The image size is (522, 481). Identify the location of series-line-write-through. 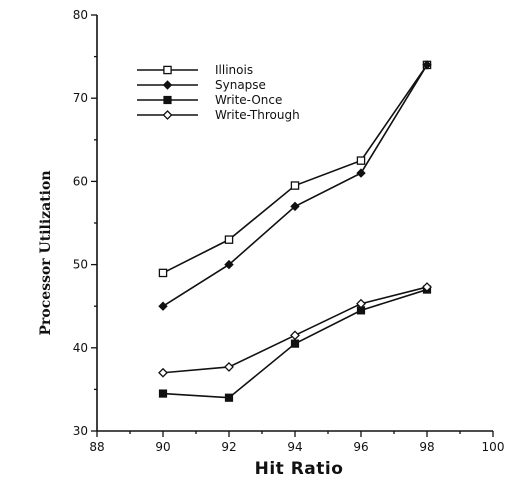
(295, 330).